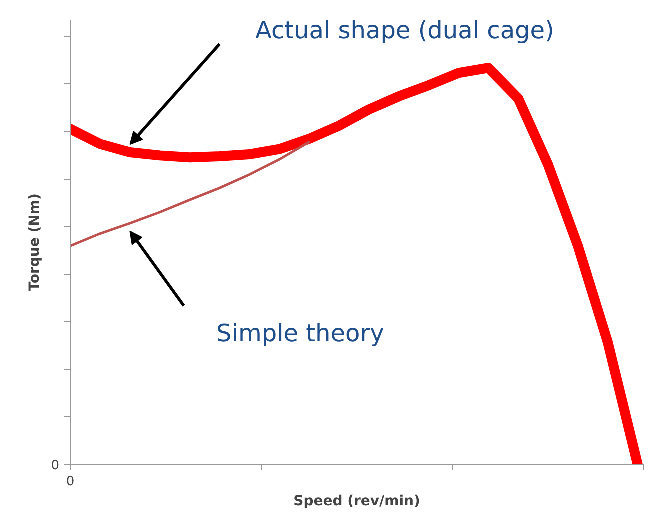 The width and height of the screenshot is (649, 524). What do you see at coordinates (404, 30) in the screenshot?
I see `text: Actual shape (dual cage)` at bounding box center [404, 30].